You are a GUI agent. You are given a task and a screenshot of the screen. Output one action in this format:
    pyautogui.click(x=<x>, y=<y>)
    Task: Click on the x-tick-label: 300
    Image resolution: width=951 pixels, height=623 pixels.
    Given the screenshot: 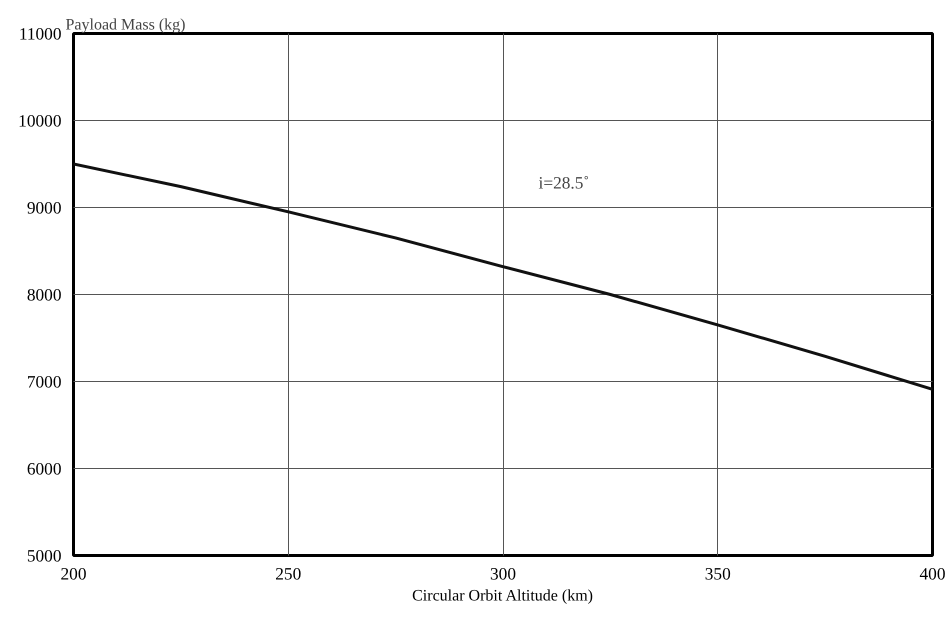 What is the action you would take?
    pyautogui.click(x=503, y=574)
    